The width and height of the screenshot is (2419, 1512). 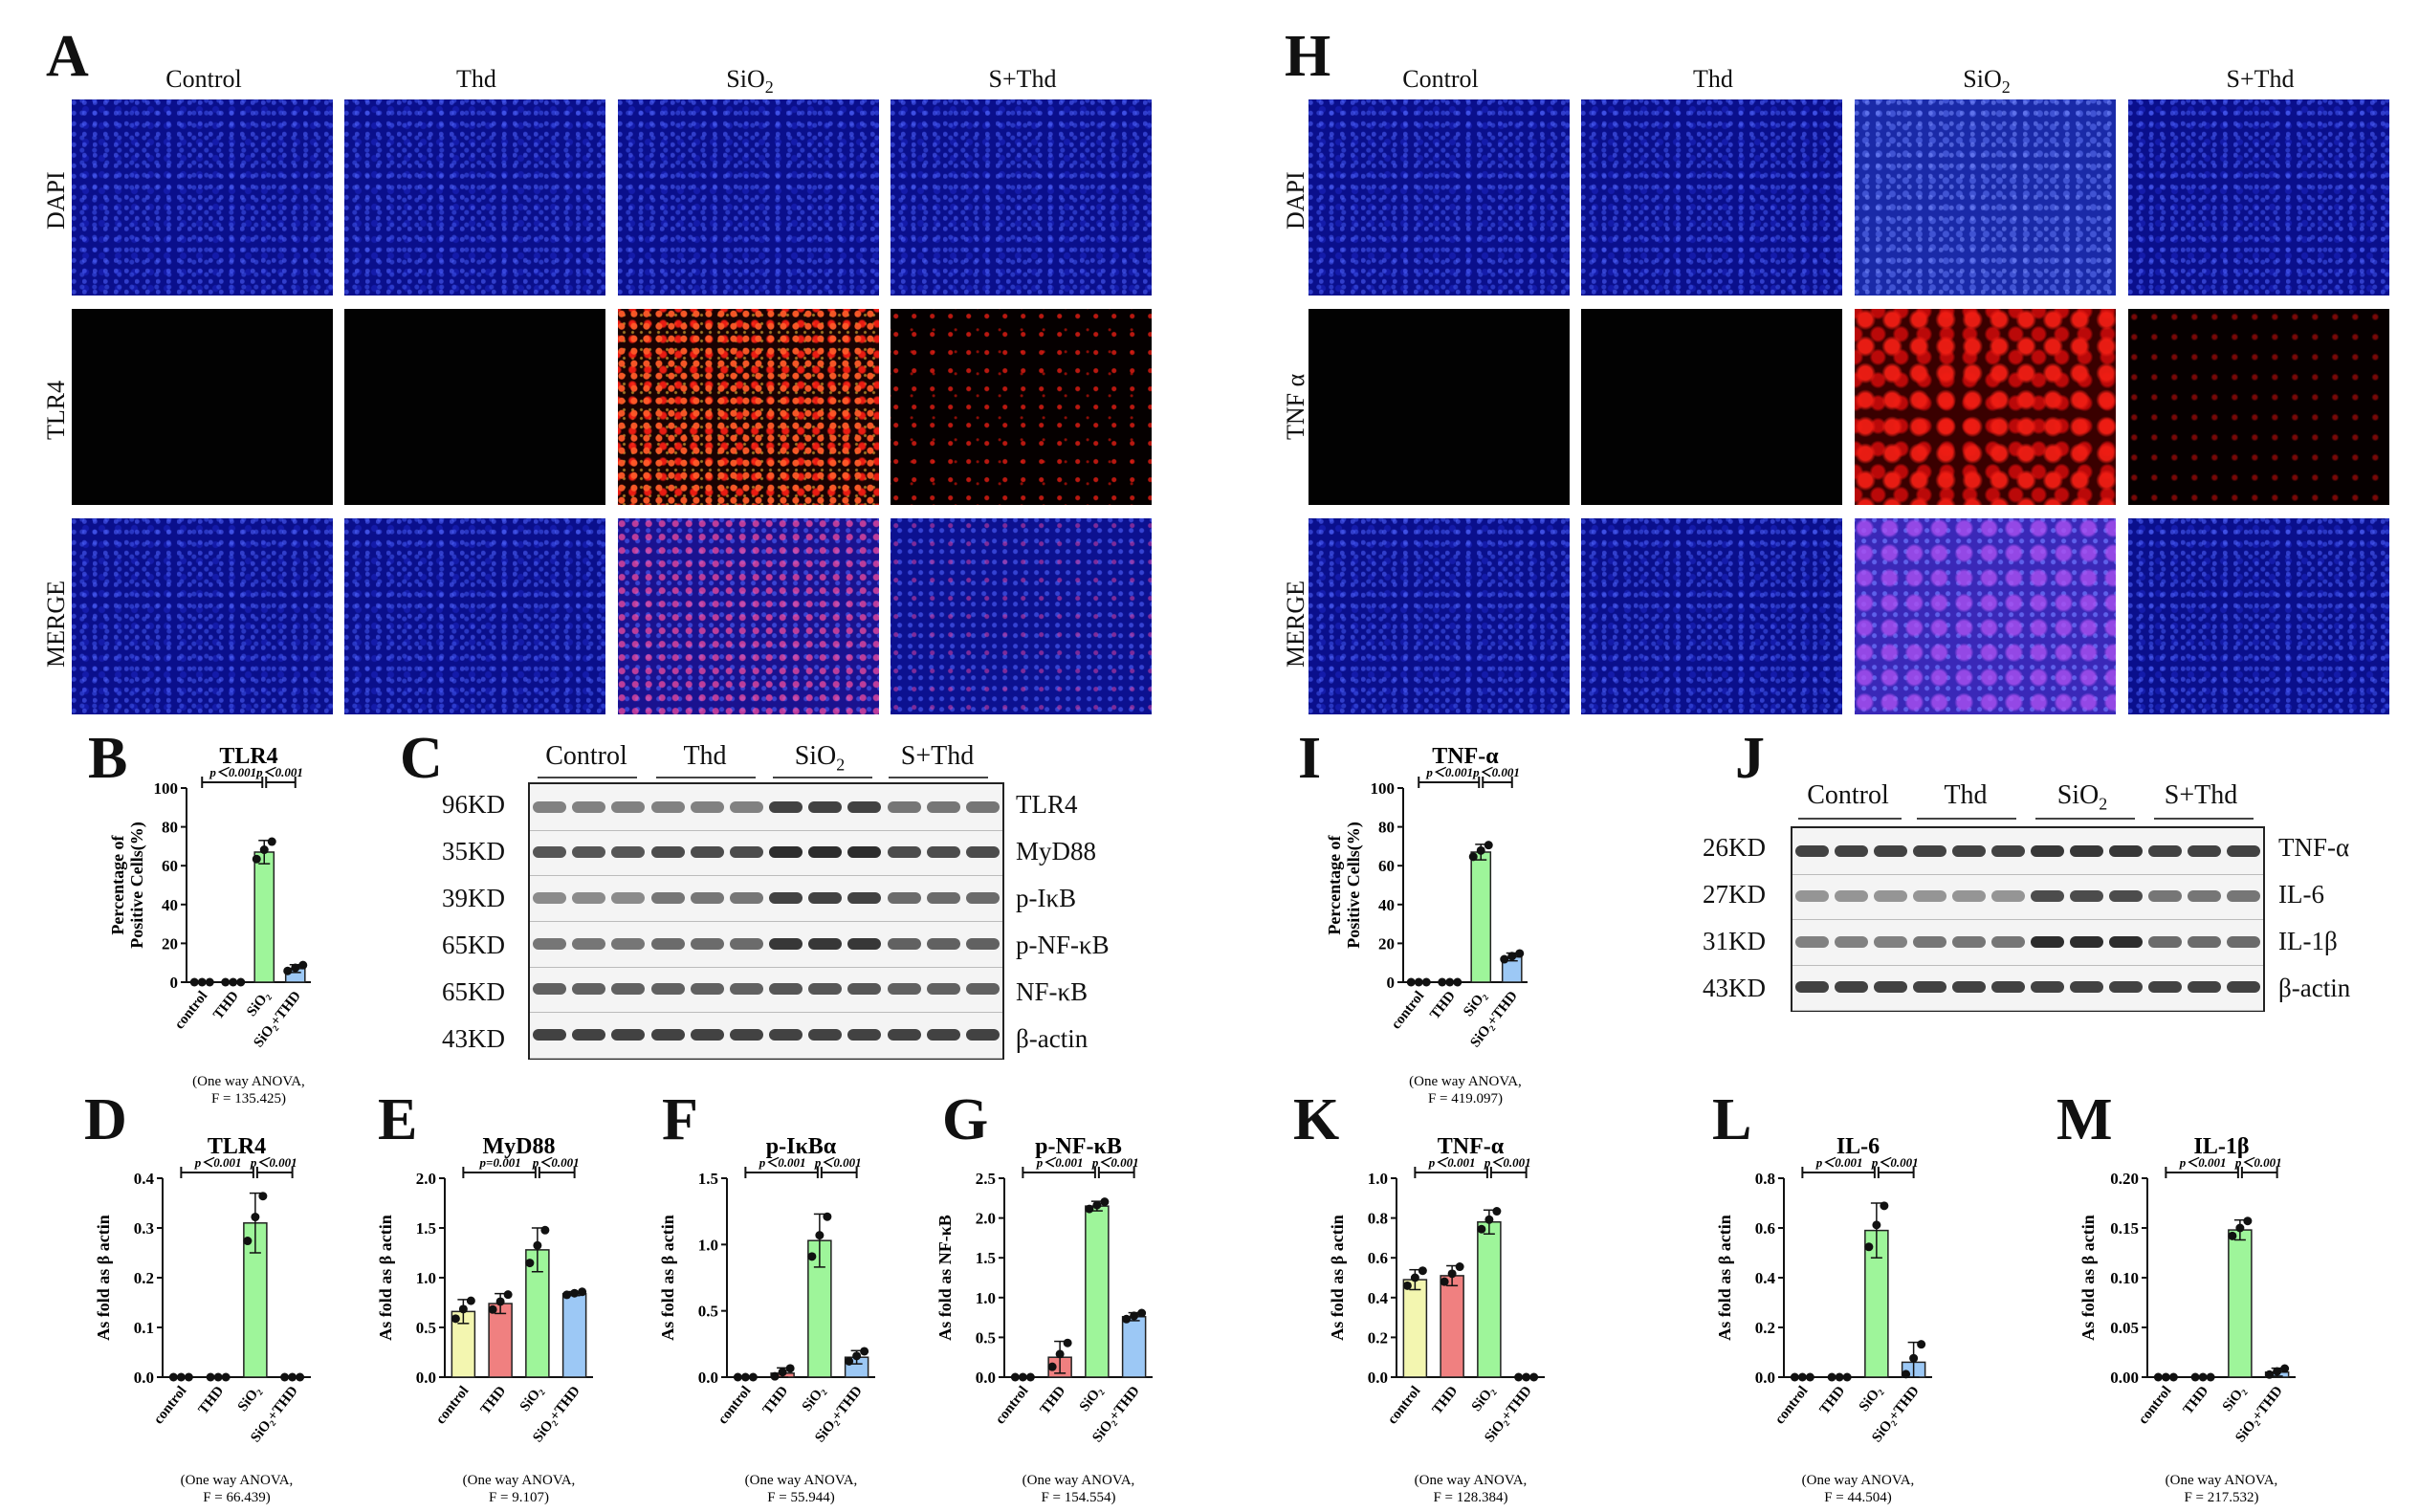 What do you see at coordinates (1295, 406) in the screenshot?
I see `row-label-tnf: TNF α` at bounding box center [1295, 406].